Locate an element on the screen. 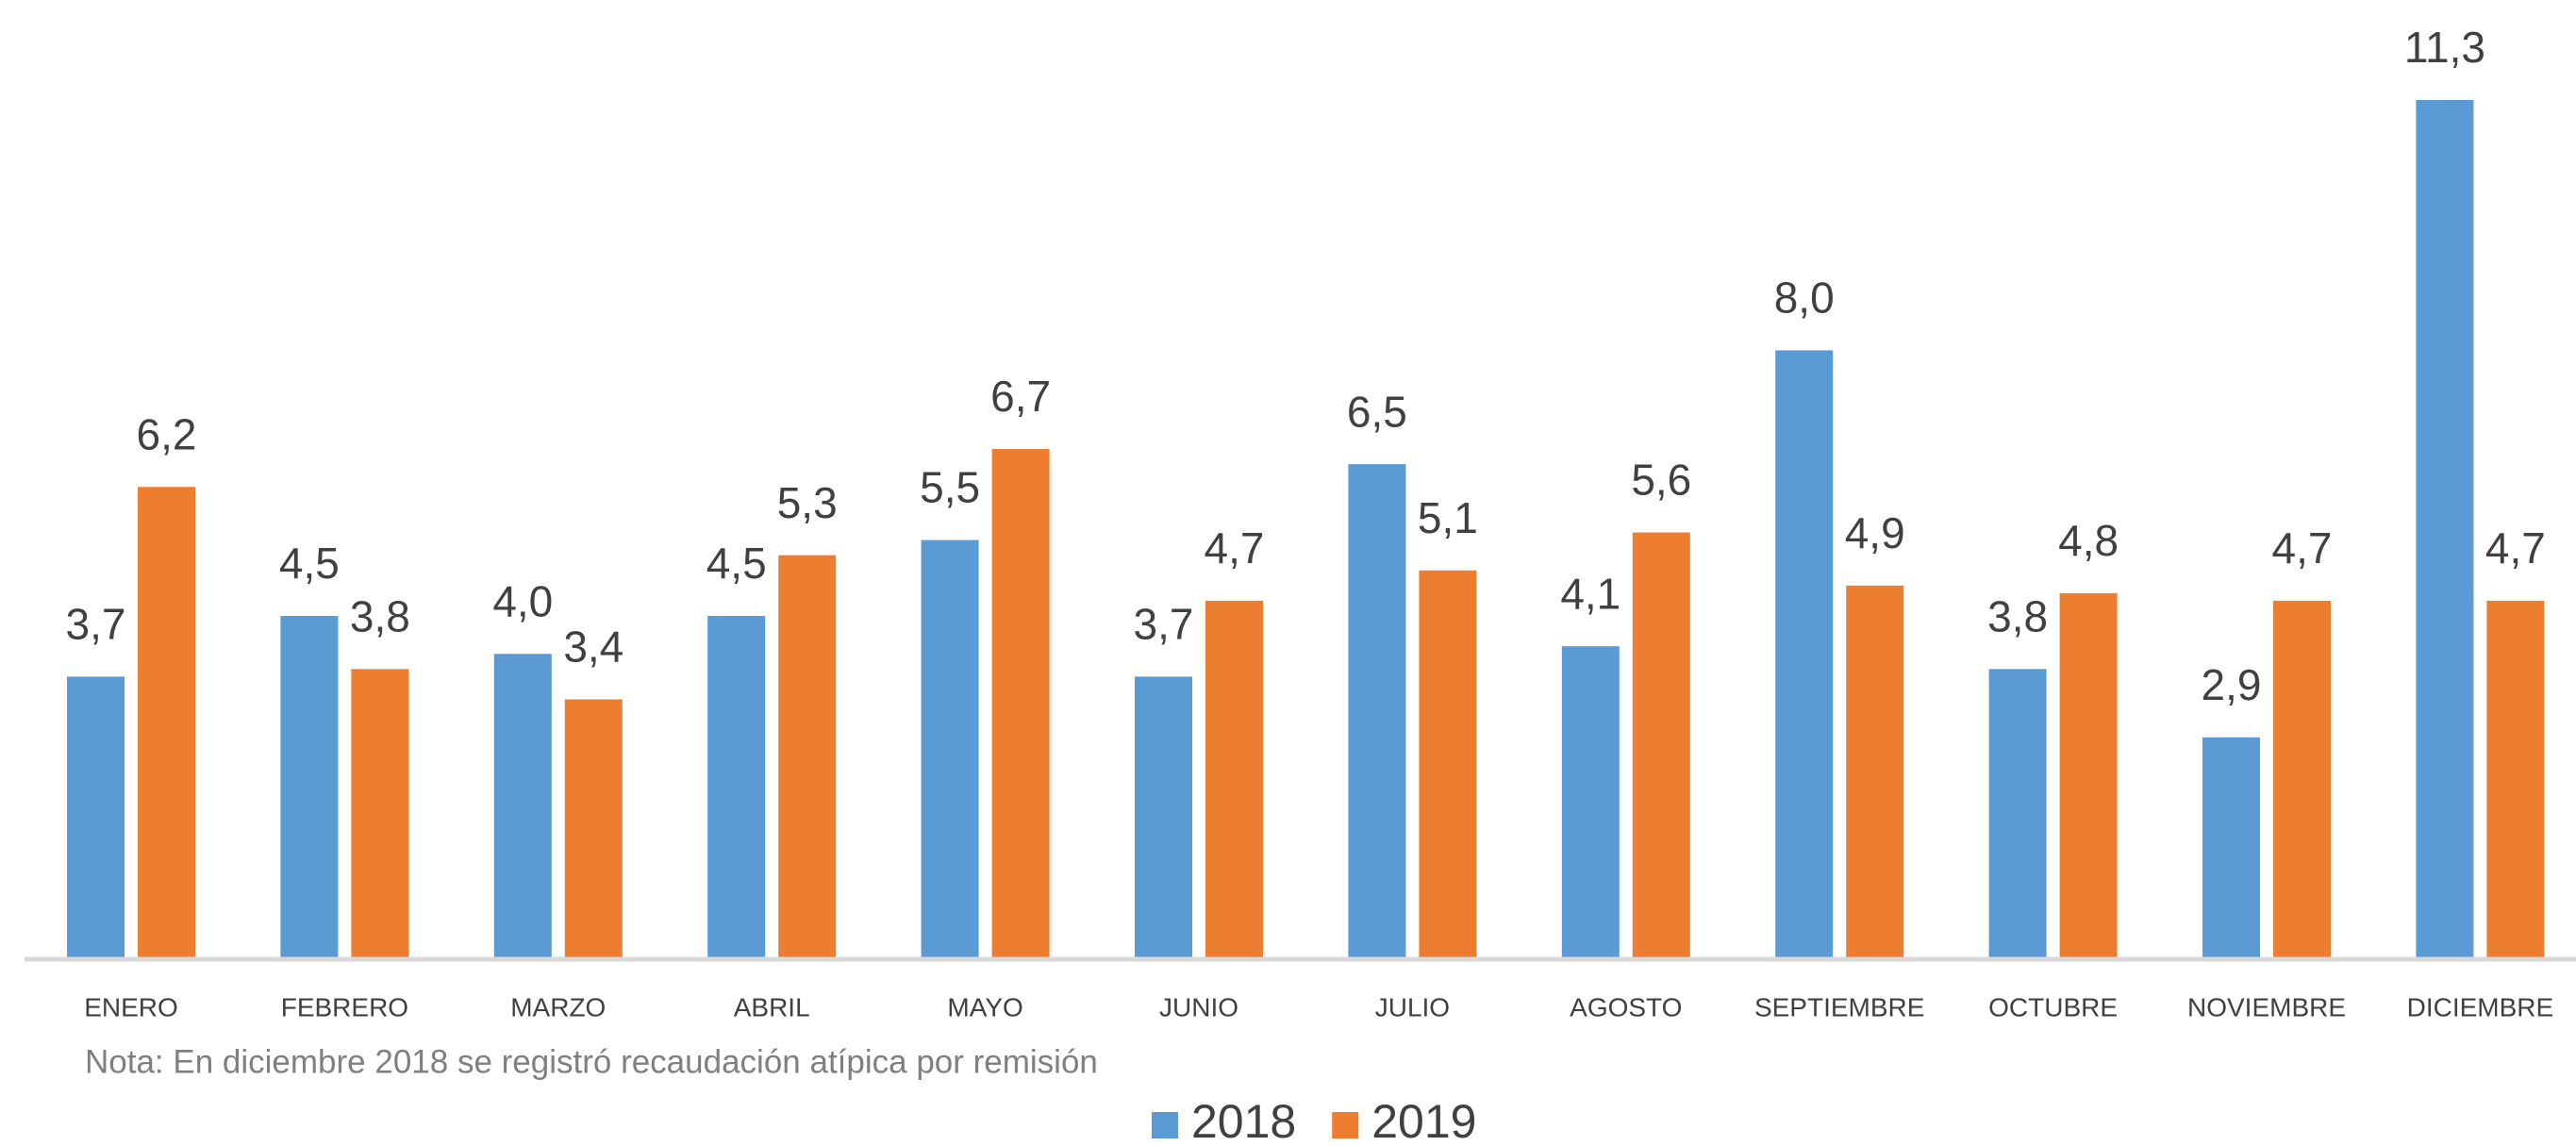 Image resolution: width=2576 pixels, height=1146 pixels. x-tick-label: DICIEMBRE is located at coordinates (2480, 1006).